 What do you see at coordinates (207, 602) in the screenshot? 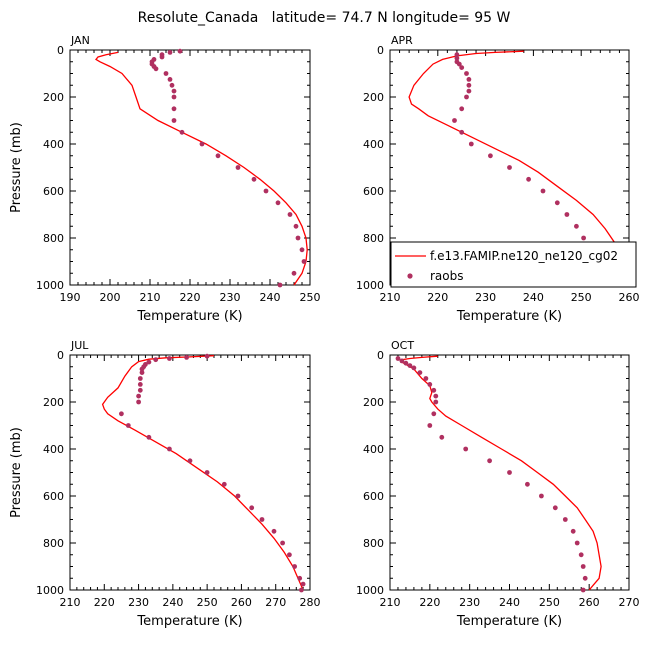
I see `x-tick-label: 250` at bounding box center [207, 602].